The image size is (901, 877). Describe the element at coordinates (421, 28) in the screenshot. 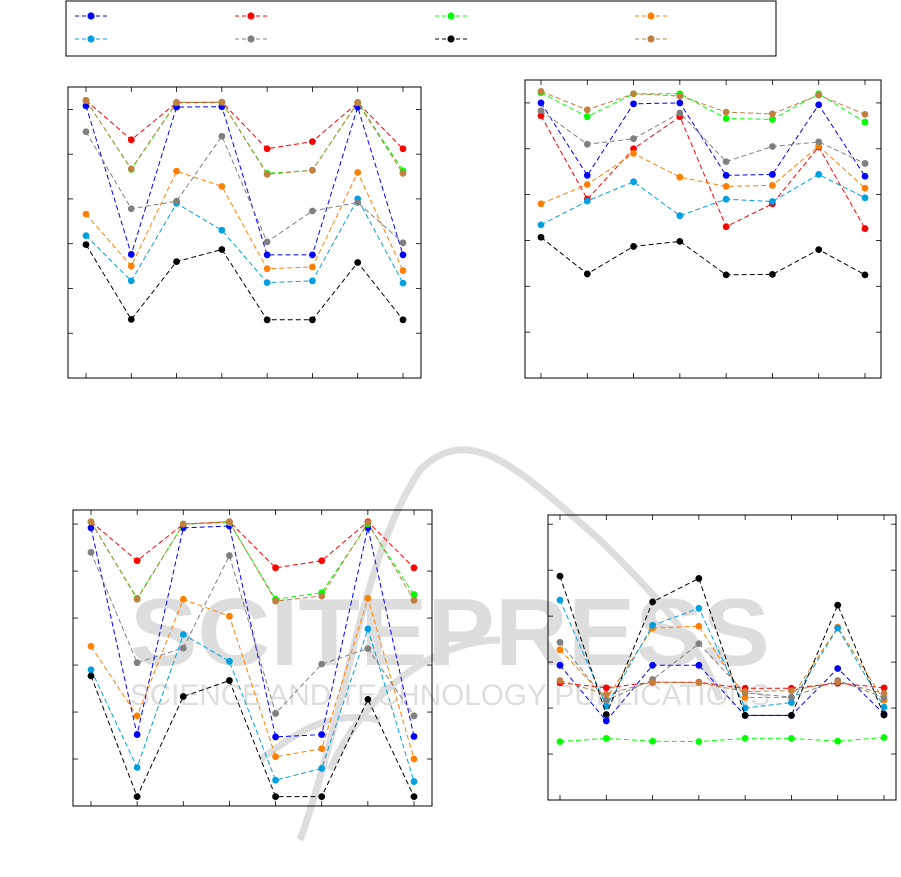

I see `legend-box` at that location.